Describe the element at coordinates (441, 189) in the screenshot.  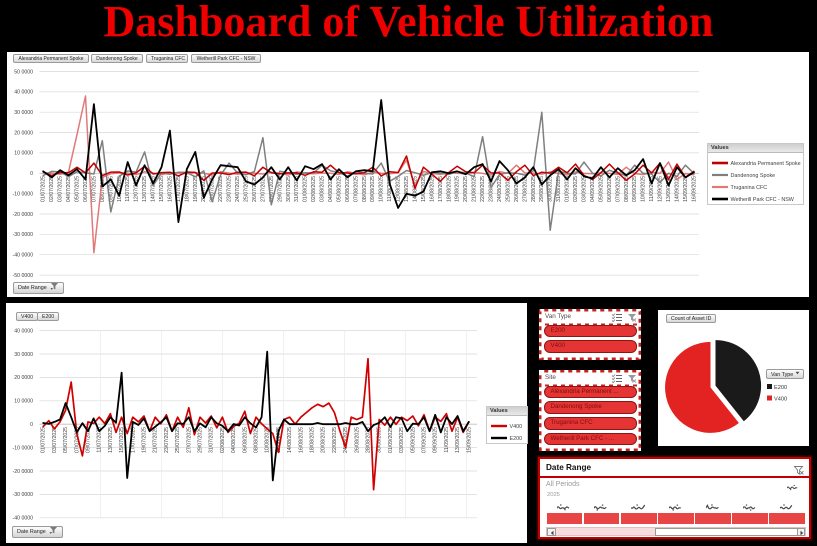
I see `svg-text: 17/08/2025` at that location.